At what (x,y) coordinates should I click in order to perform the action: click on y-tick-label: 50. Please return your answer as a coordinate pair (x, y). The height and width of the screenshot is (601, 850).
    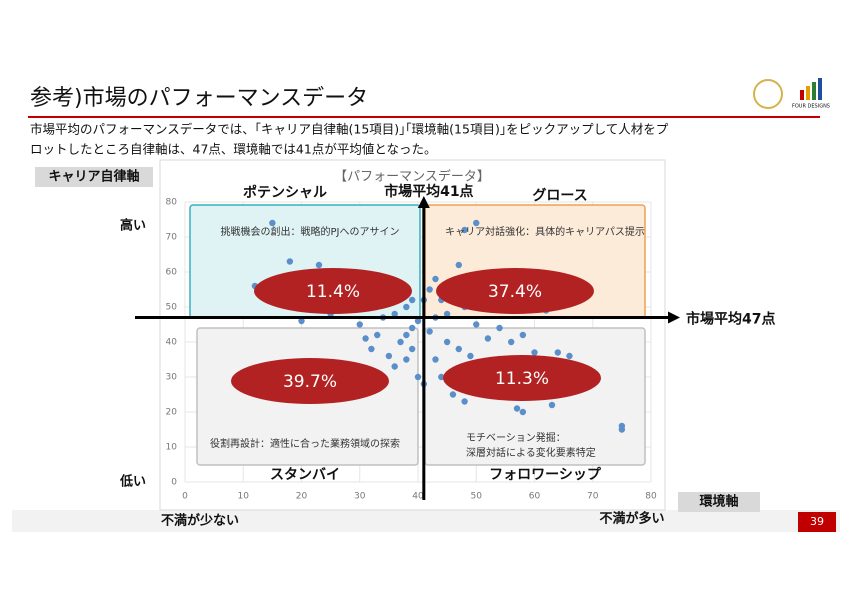
    Looking at the image, I should click on (172, 308).